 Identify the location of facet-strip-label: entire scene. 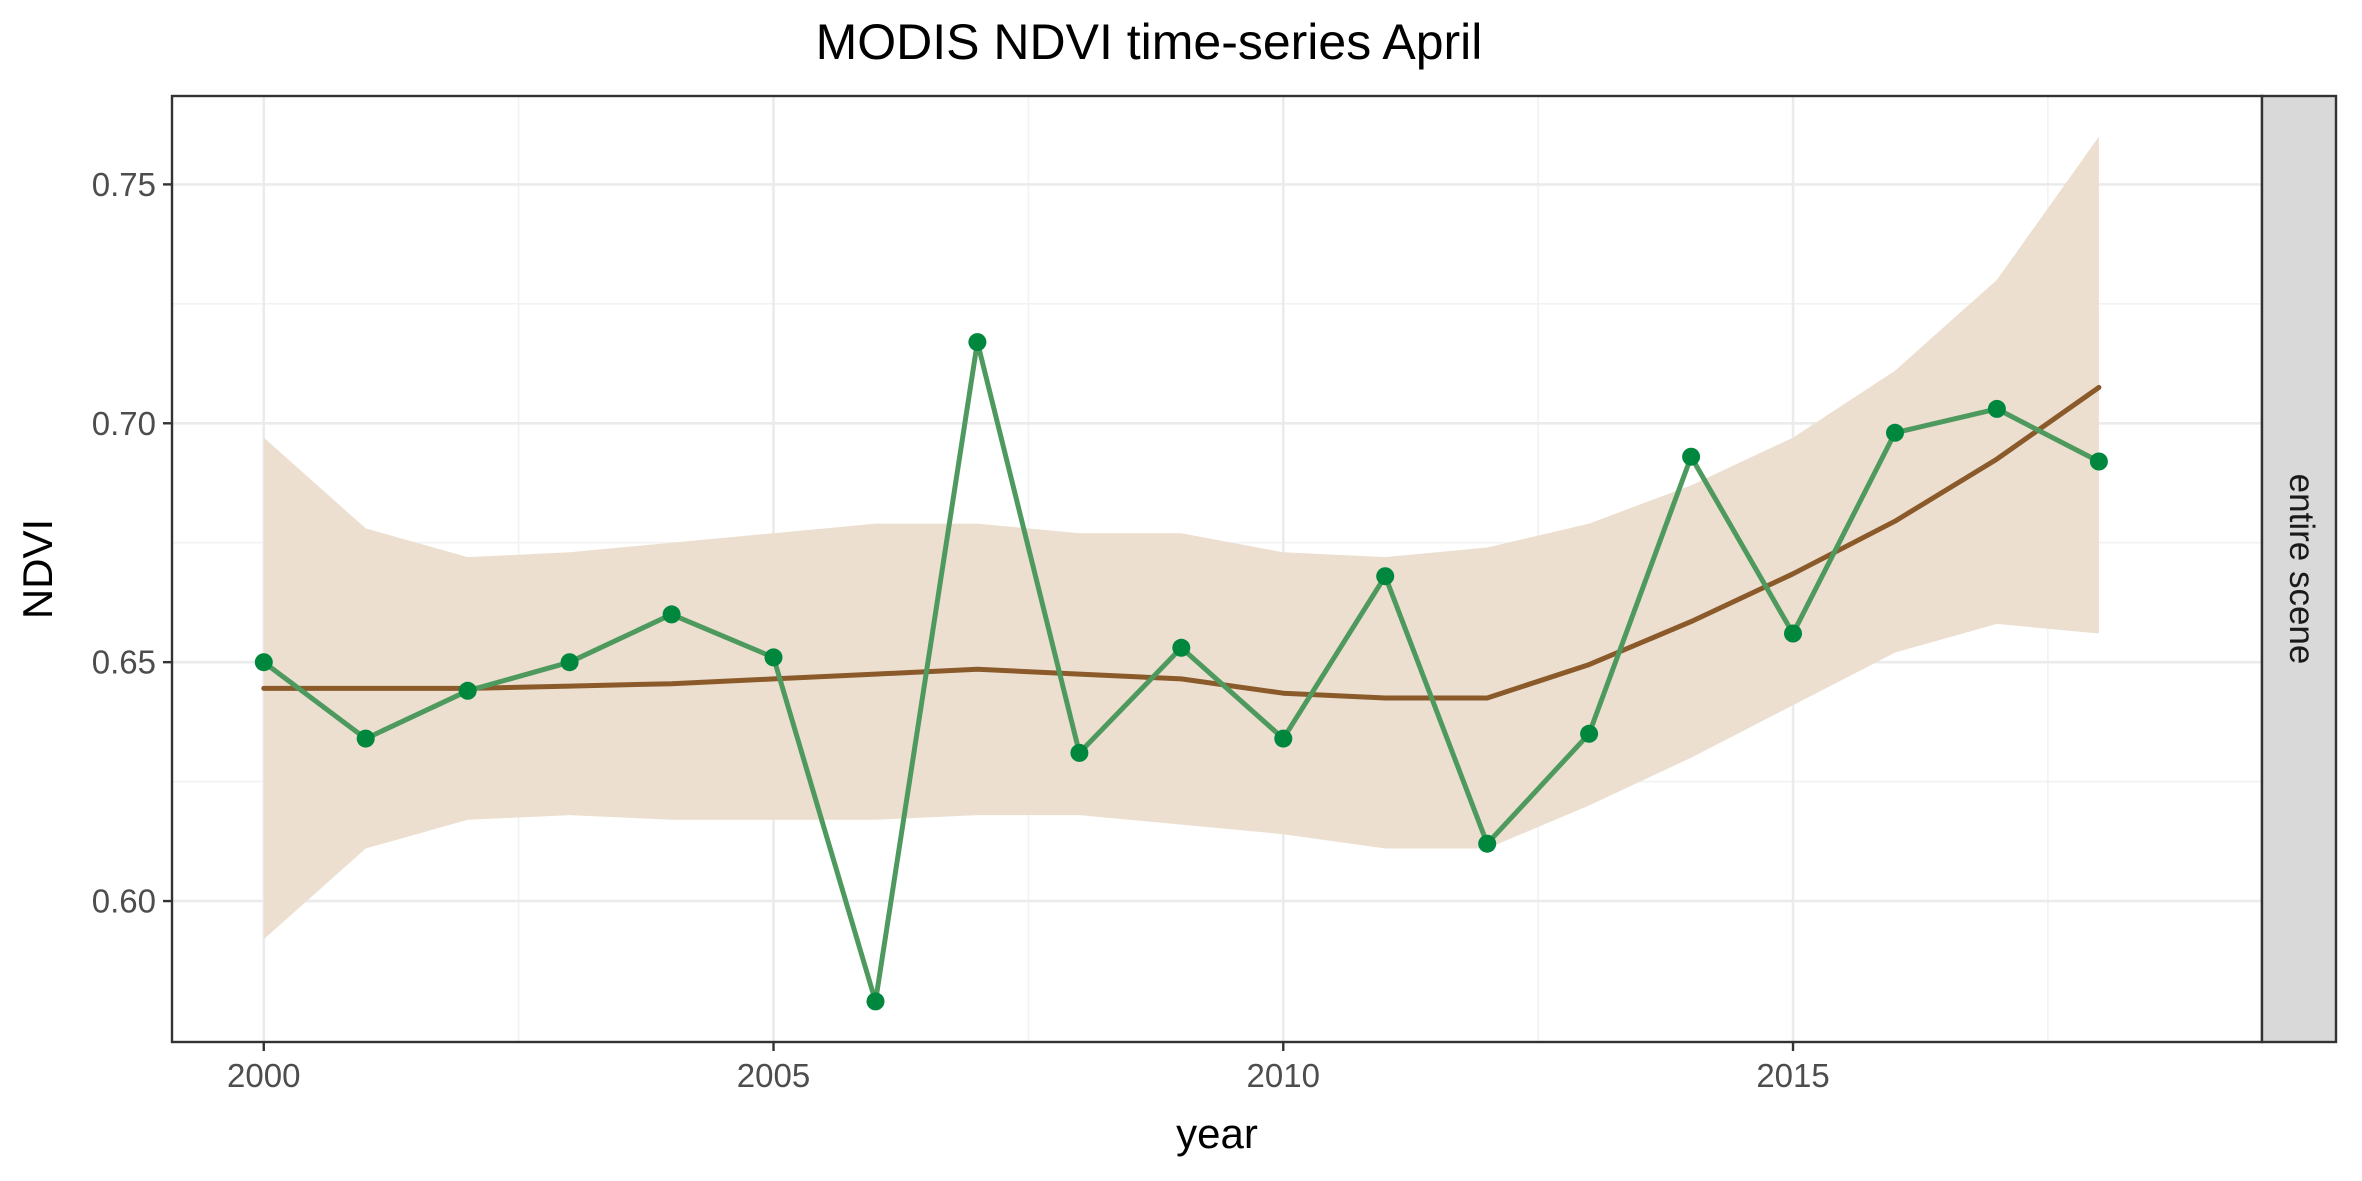
(2301, 569).